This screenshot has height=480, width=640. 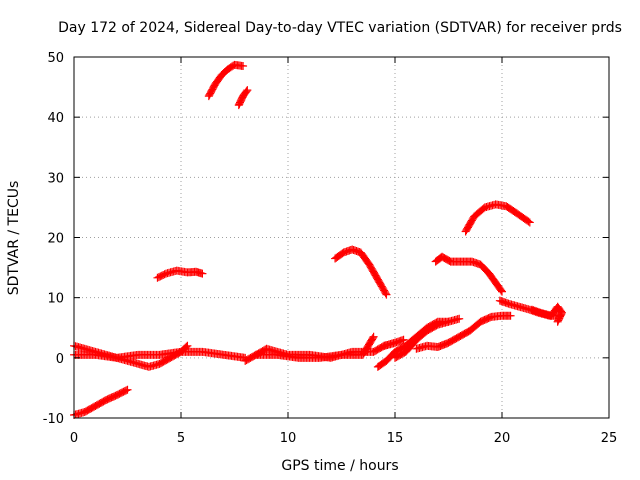 What do you see at coordinates (55, 118) in the screenshot?
I see `y-tick-label: 40` at bounding box center [55, 118].